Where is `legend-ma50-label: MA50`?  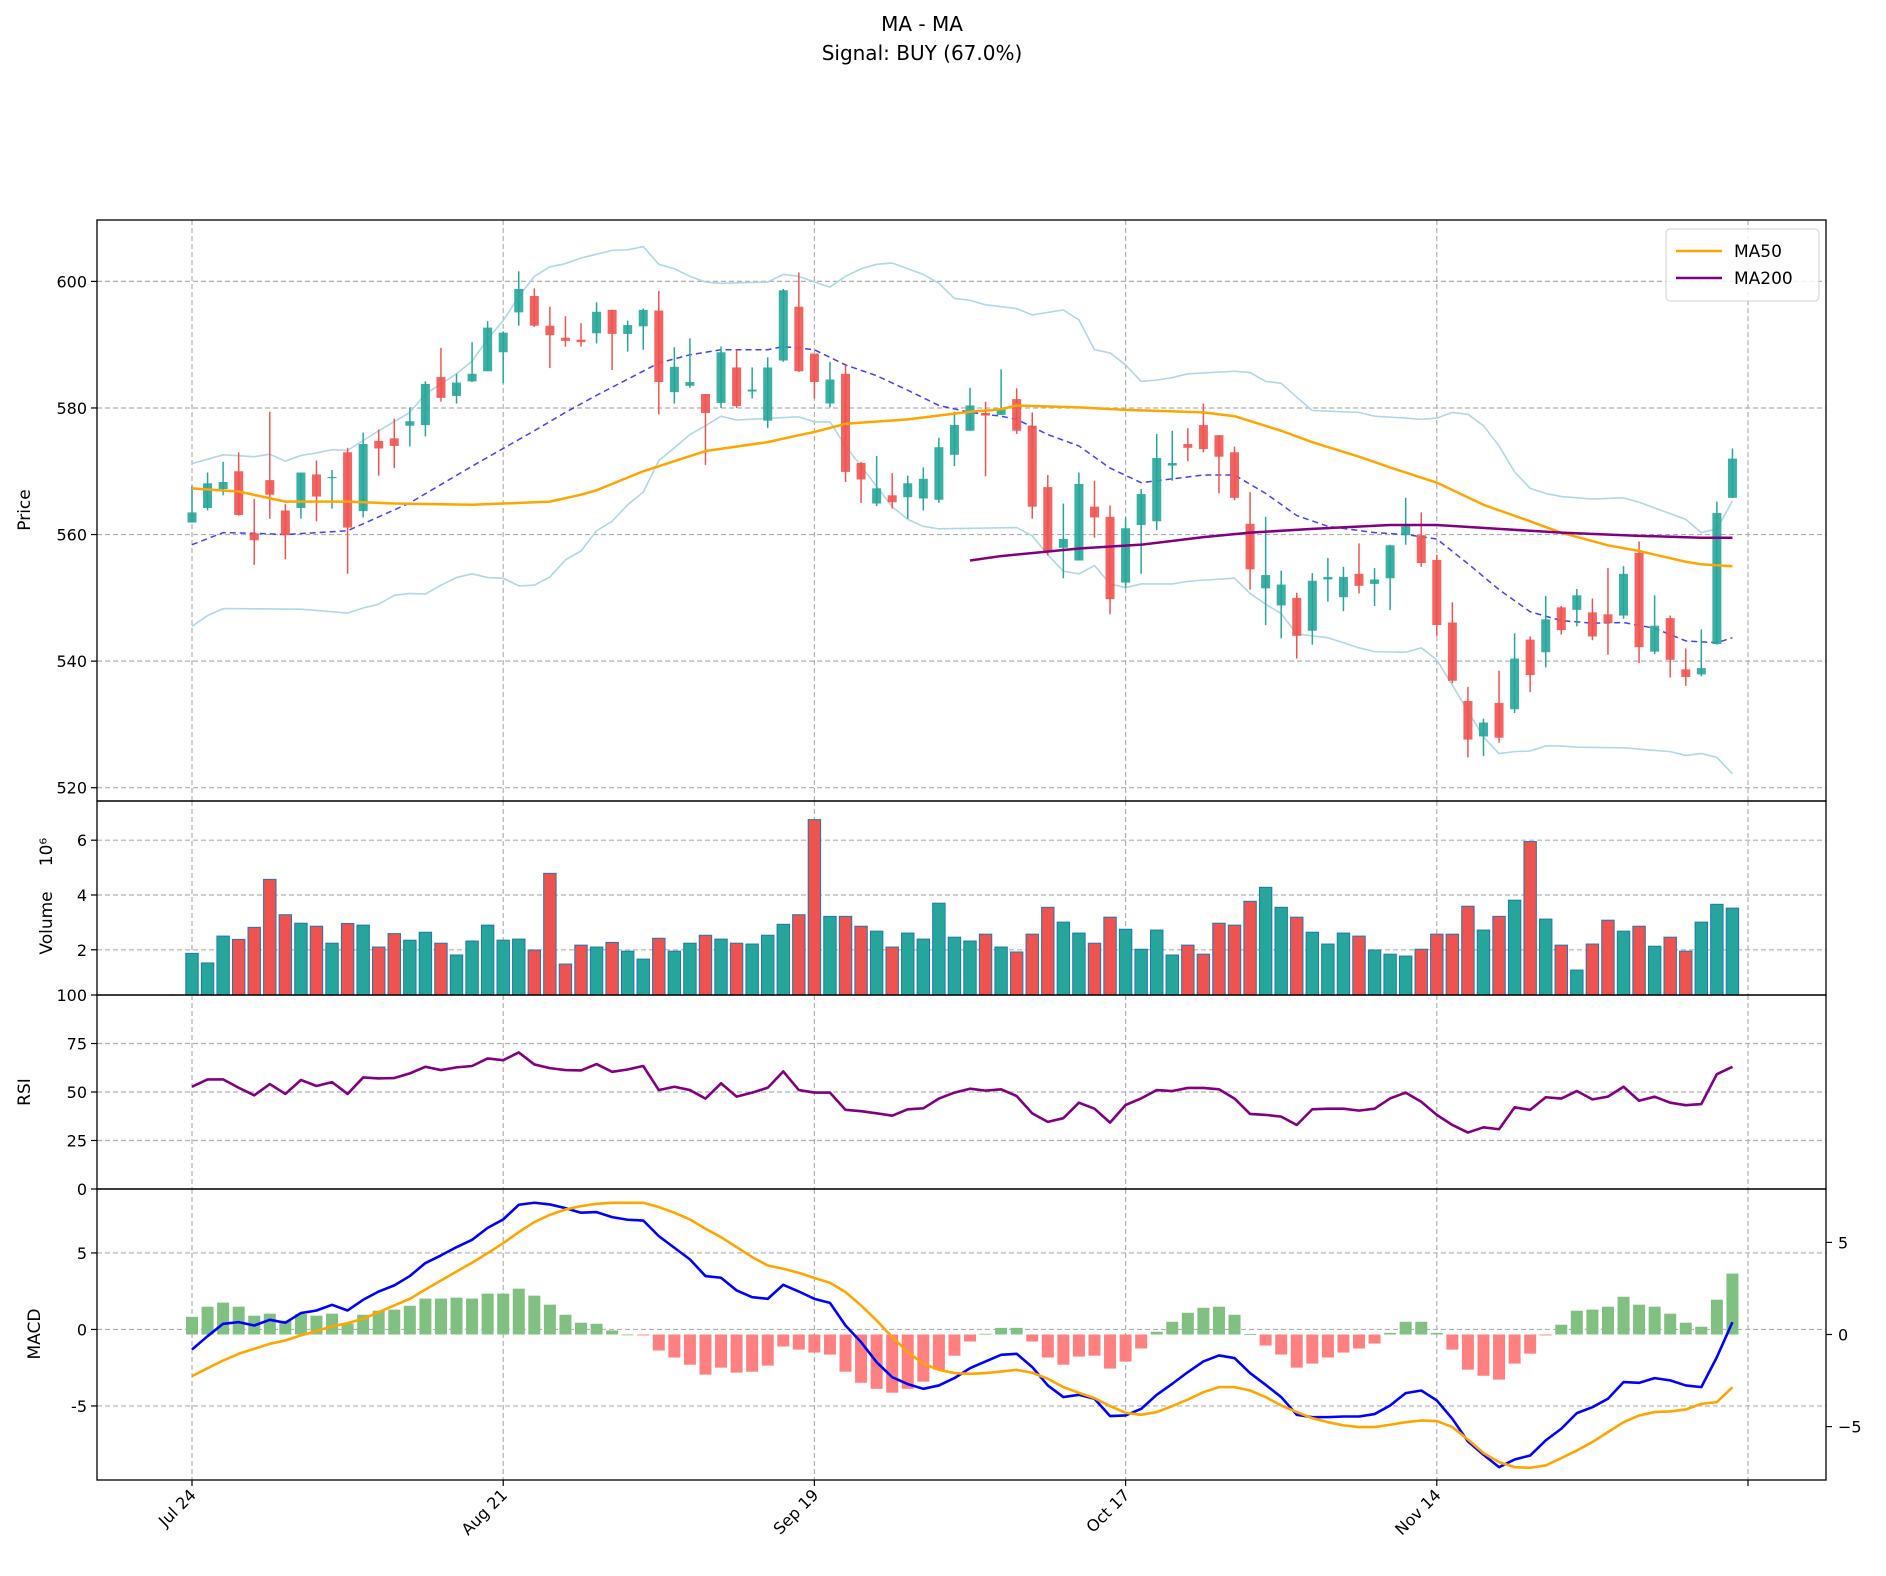 legend-ma50-label: MA50 is located at coordinates (1758, 252).